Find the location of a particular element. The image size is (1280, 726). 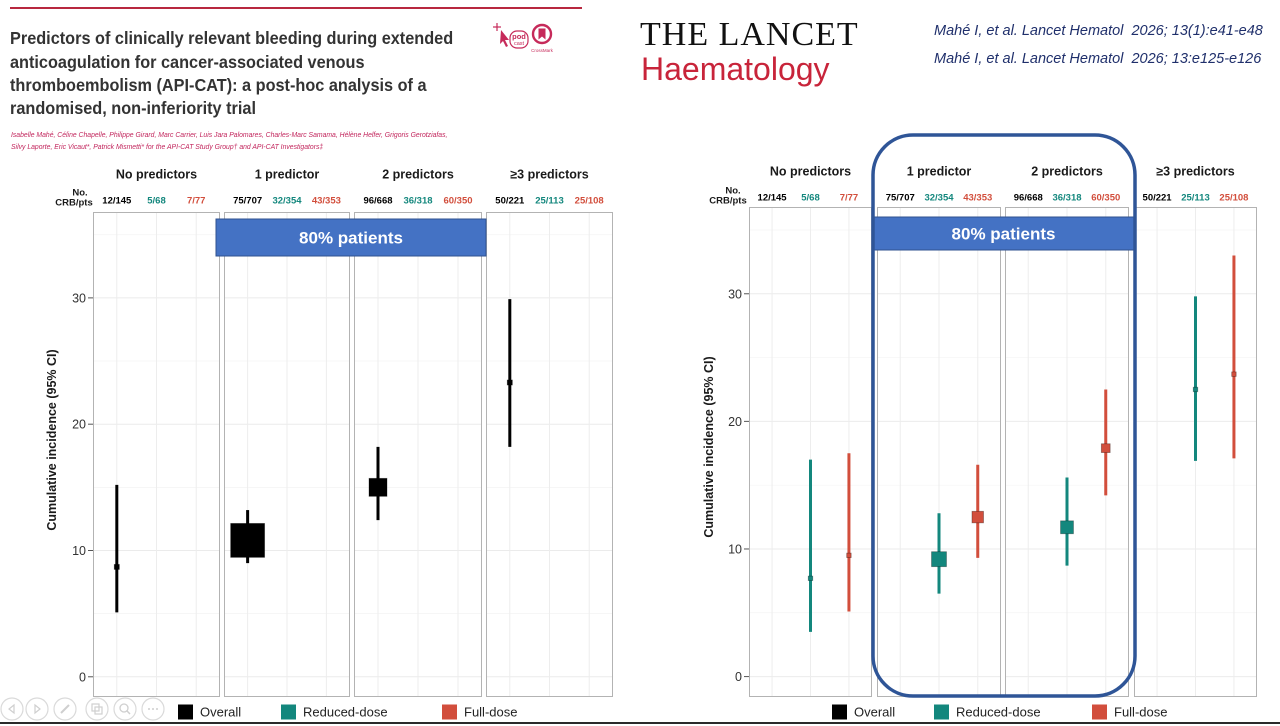

count-label: 60/350 is located at coordinates (457, 201).